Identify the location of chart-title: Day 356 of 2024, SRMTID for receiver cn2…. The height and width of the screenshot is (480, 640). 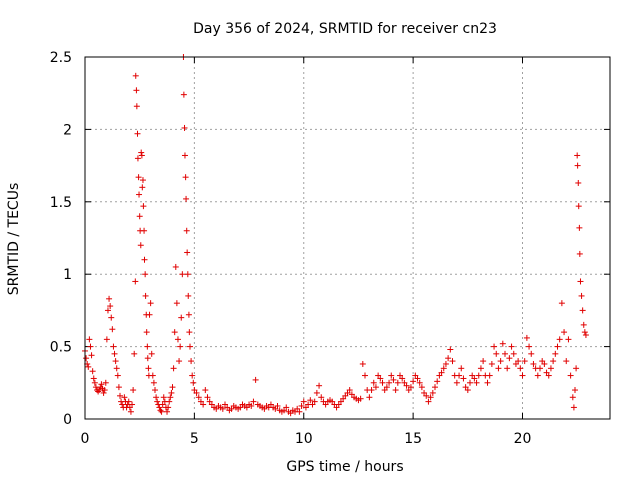
(345, 29).